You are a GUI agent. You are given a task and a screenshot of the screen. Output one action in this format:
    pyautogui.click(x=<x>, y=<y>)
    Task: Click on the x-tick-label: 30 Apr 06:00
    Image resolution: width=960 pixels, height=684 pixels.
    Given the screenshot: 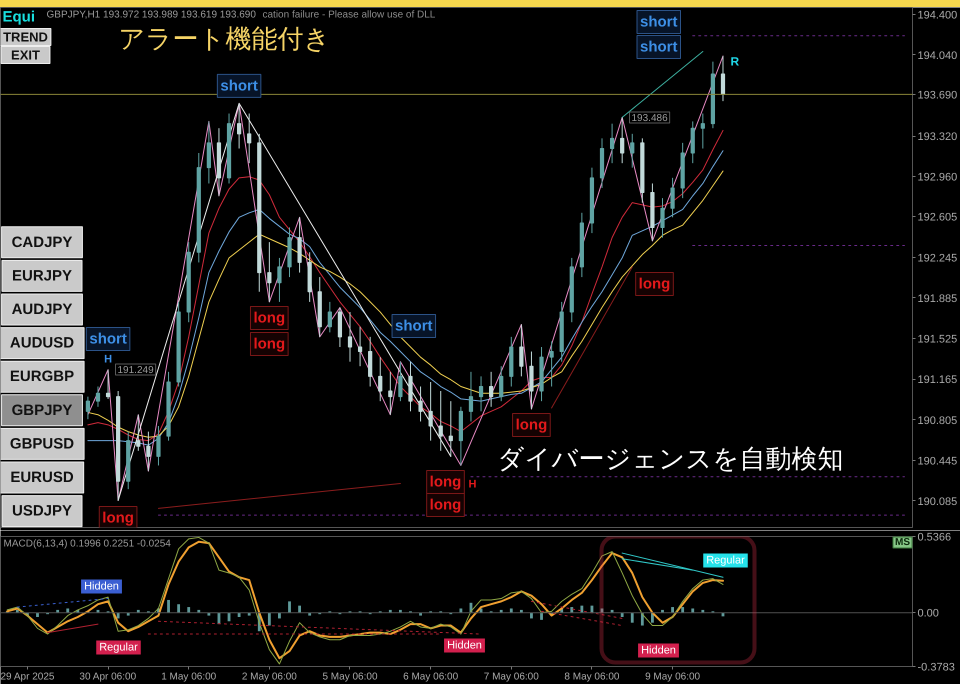 What is the action you would take?
    pyautogui.click(x=108, y=677)
    